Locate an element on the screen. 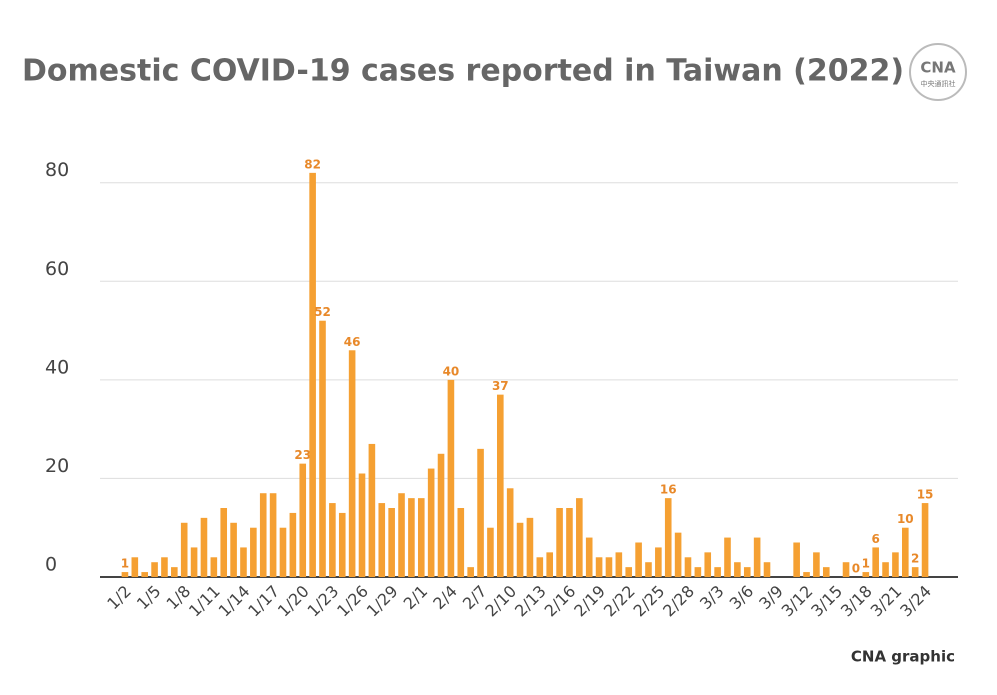 This screenshot has height=695, width=997. x-tick-label: 3/15 is located at coordinates (826, 601).